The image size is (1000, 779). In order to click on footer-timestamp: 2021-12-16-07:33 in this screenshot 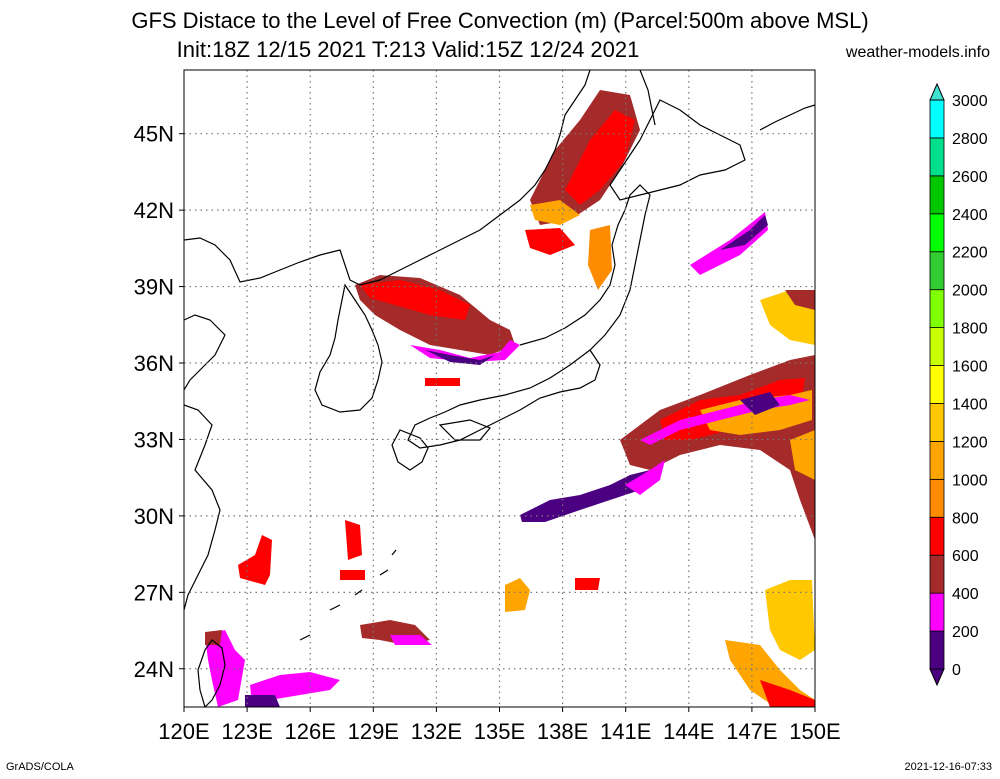, I will do `click(948, 767)`.